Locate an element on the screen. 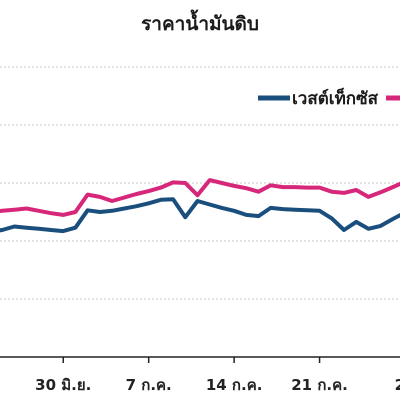  x-tick-label-2: 14 ก.ค. is located at coordinates (234, 385).